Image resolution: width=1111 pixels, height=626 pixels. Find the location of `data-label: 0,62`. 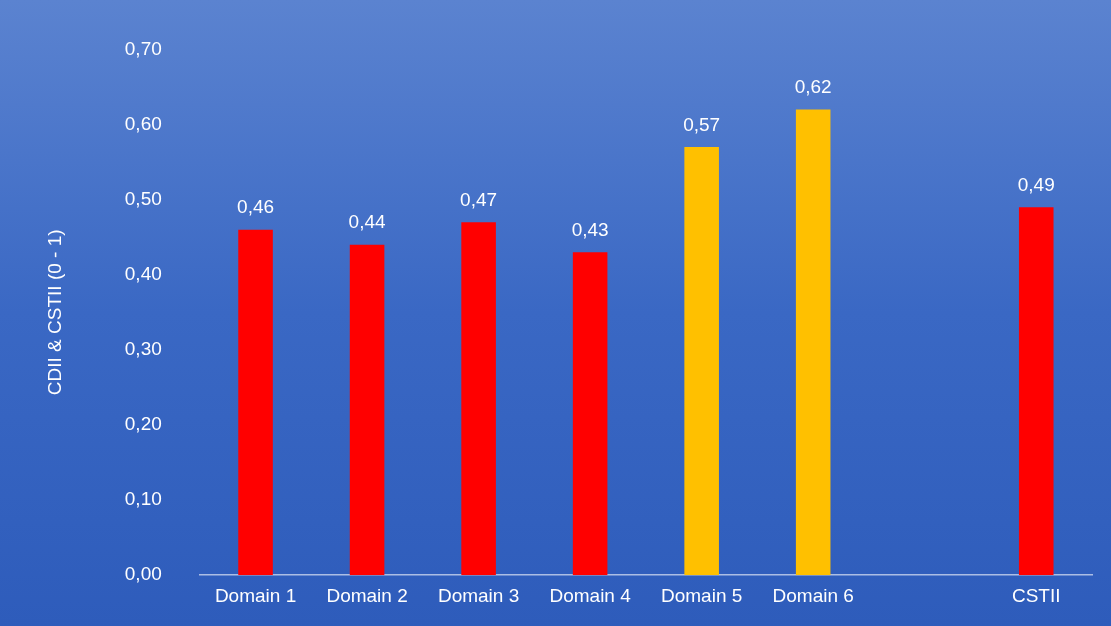

data-label: 0,62 is located at coordinates (813, 87).